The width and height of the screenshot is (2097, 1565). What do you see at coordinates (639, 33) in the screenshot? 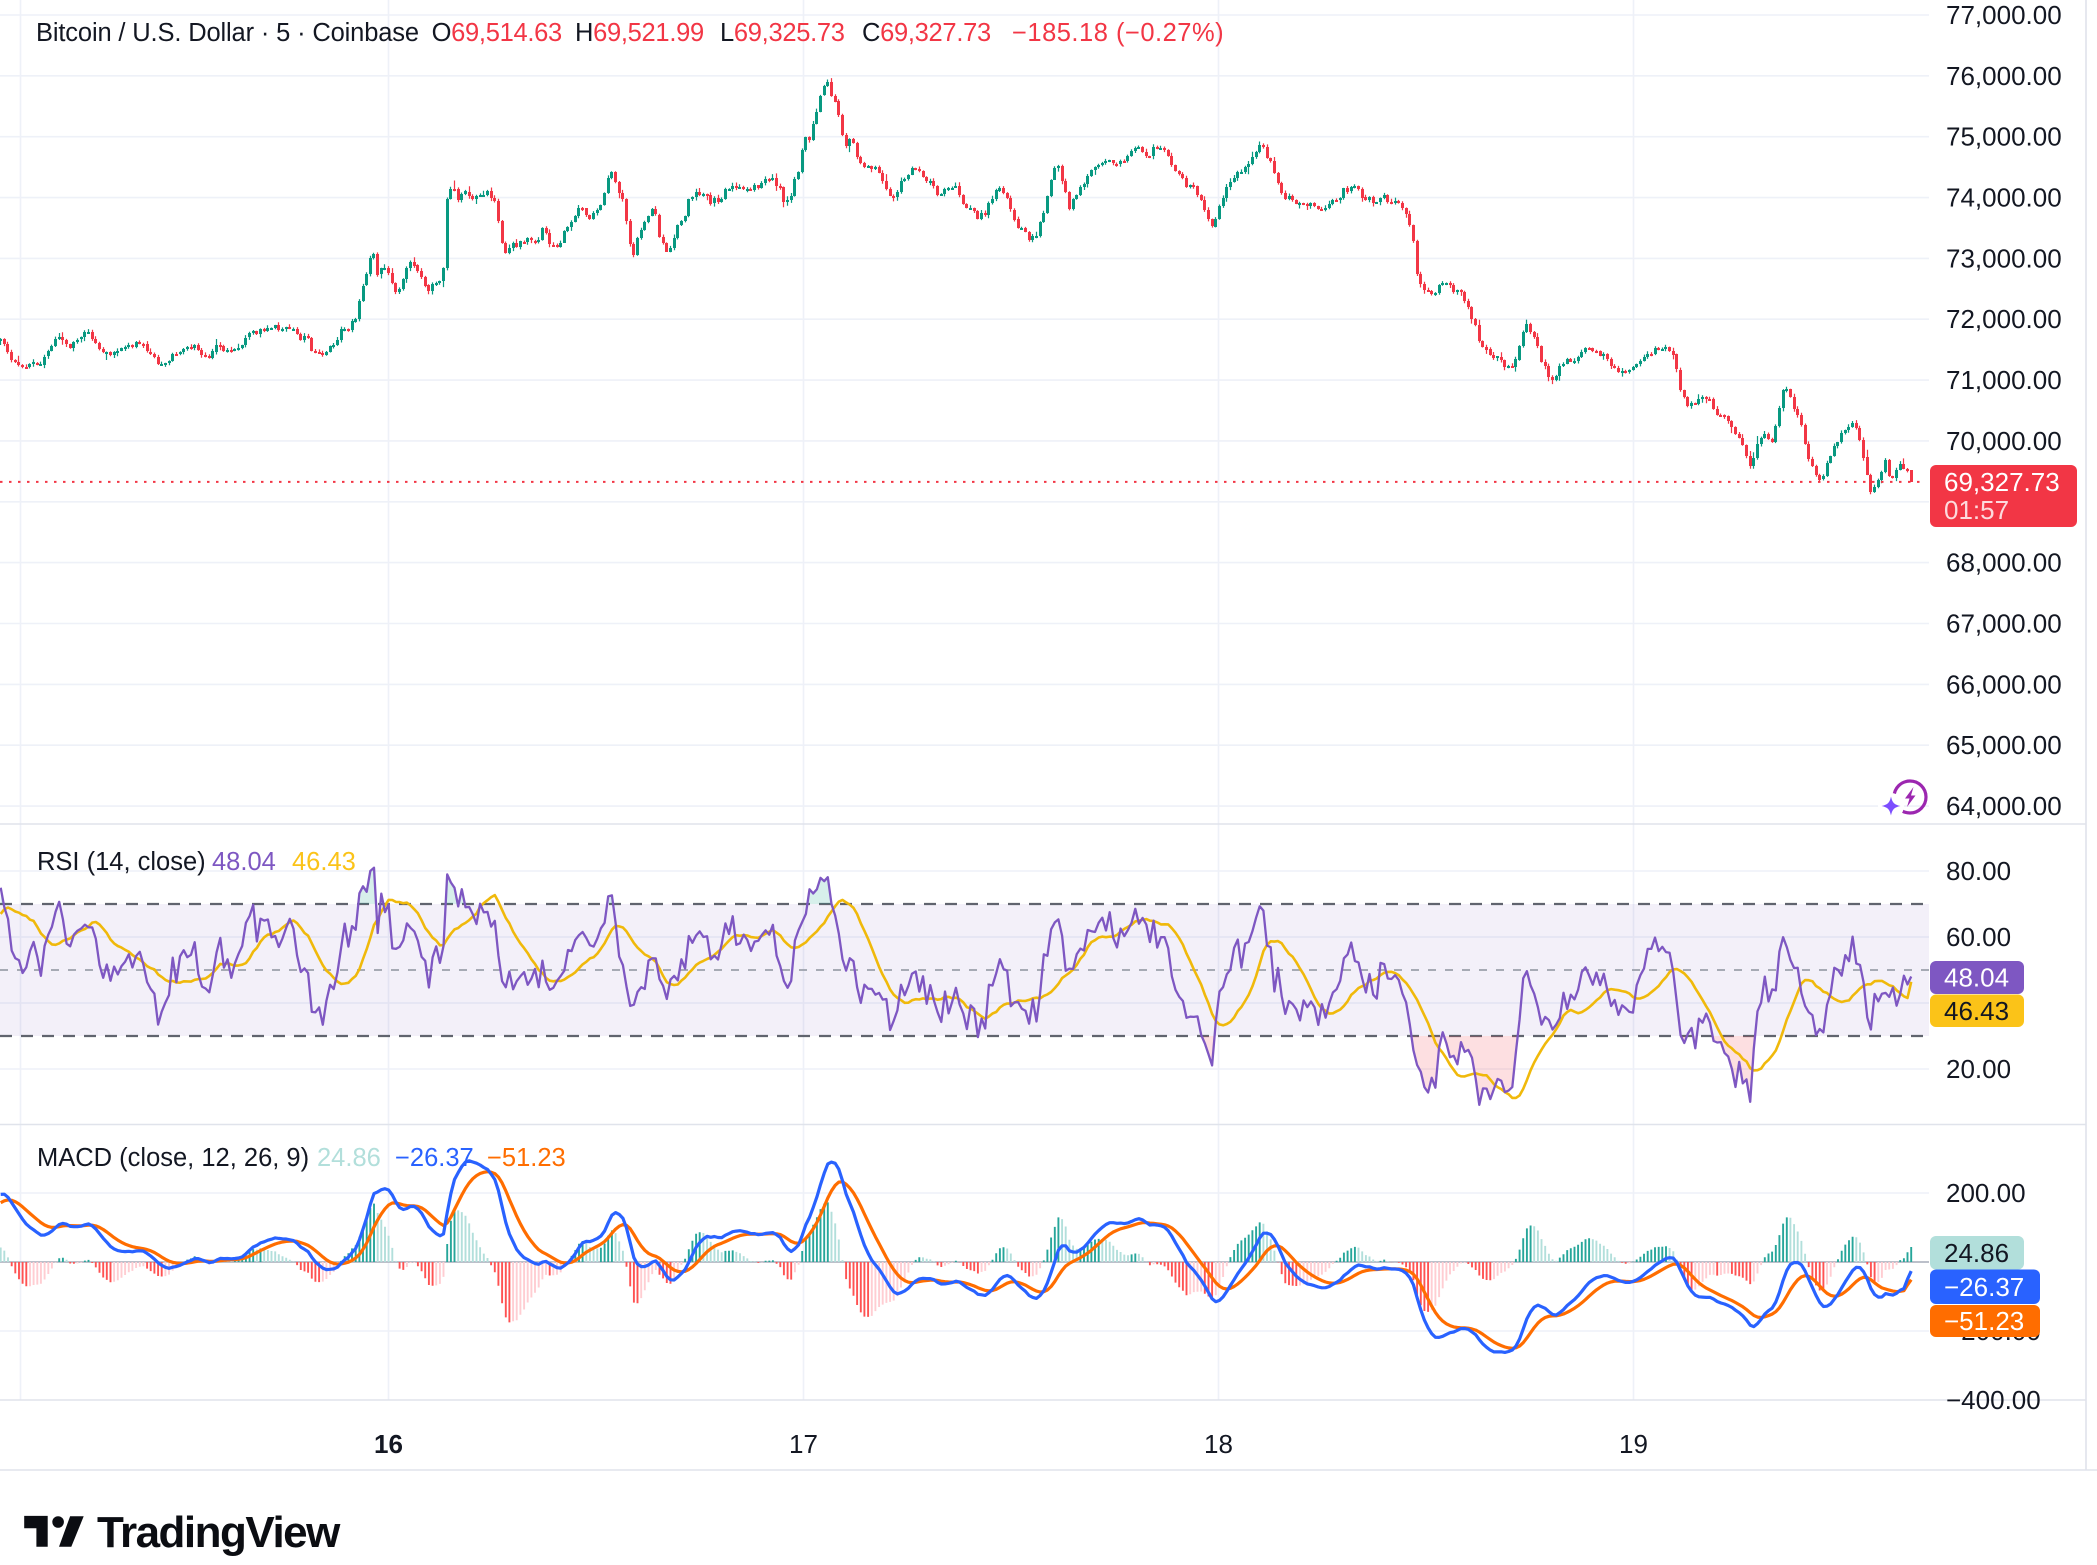
I see `svg-text: H69,521.99` at bounding box center [639, 33].